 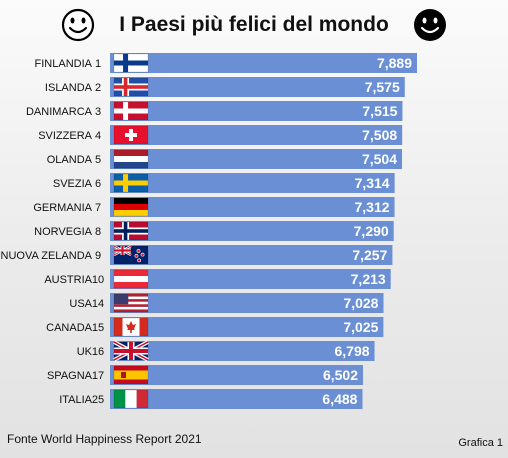 What do you see at coordinates (77, 25) in the screenshot?
I see `smiley-outline-icon` at bounding box center [77, 25].